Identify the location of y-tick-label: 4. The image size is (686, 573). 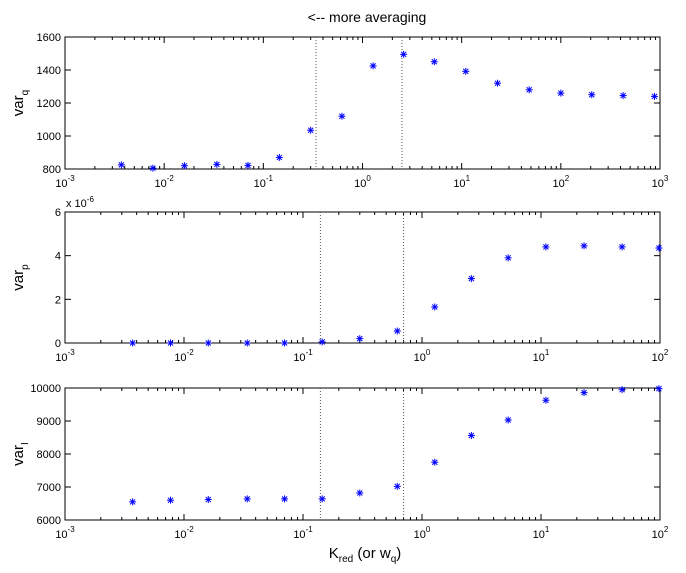
(58, 257).